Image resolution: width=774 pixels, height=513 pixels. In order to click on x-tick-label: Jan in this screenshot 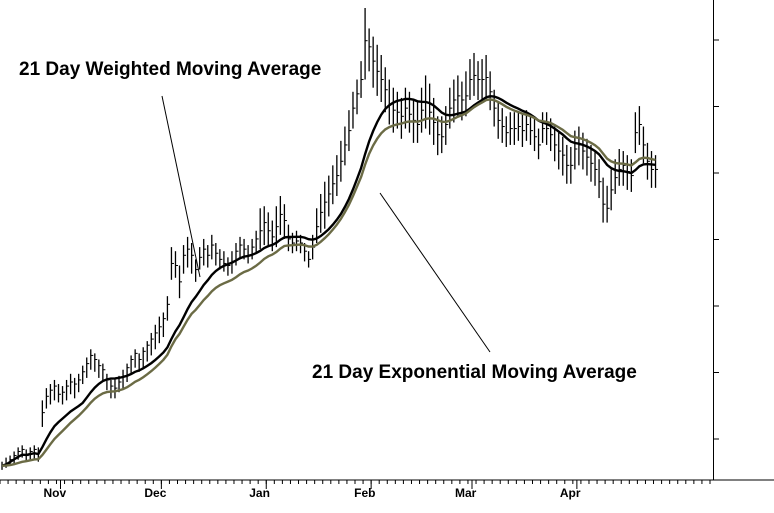, I will do `click(259, 493)`.